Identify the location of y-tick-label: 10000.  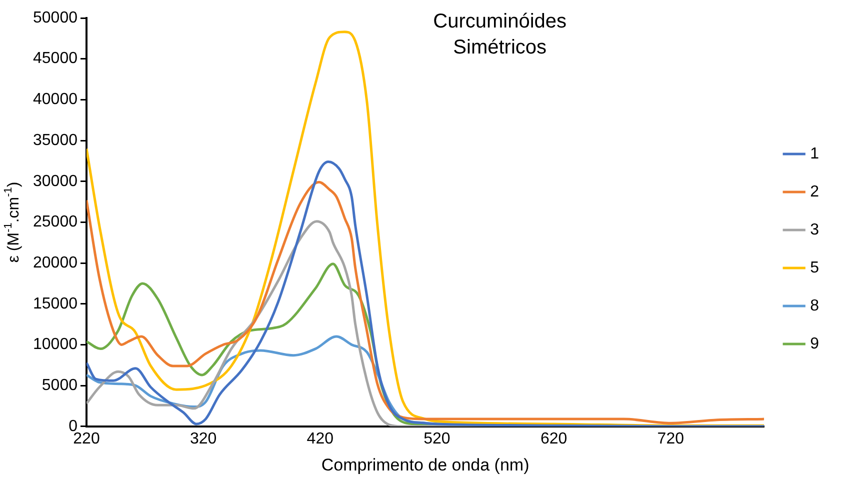
(55, 345).